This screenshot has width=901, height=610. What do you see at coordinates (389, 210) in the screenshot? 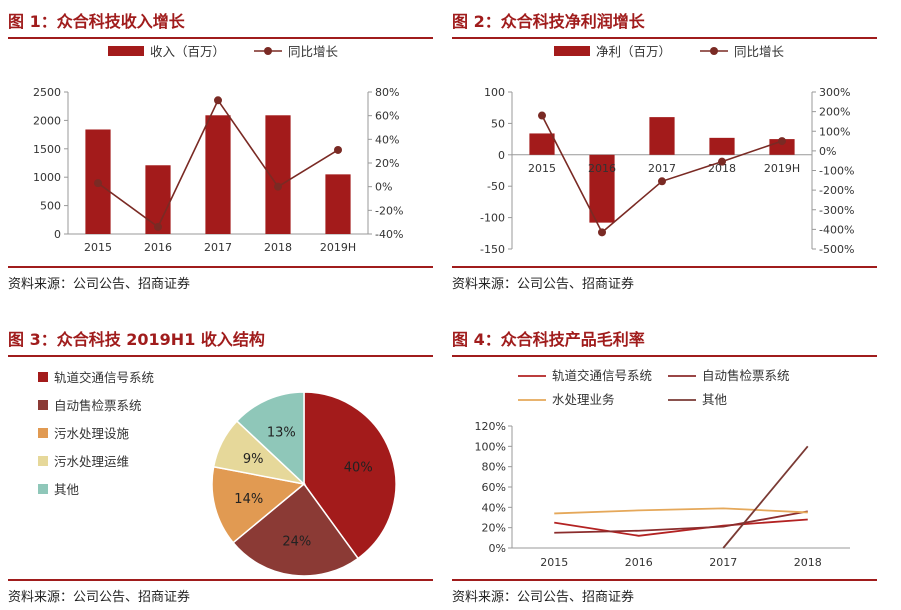
I see `y2-tick-label: -20%` at bounding box center [389, 210].